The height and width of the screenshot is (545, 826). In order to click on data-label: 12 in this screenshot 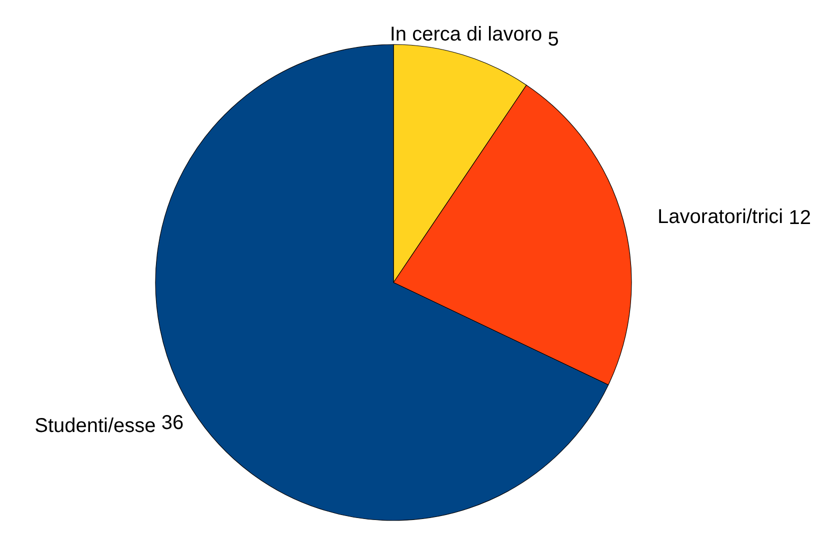, I will do `click(799, 218)`.